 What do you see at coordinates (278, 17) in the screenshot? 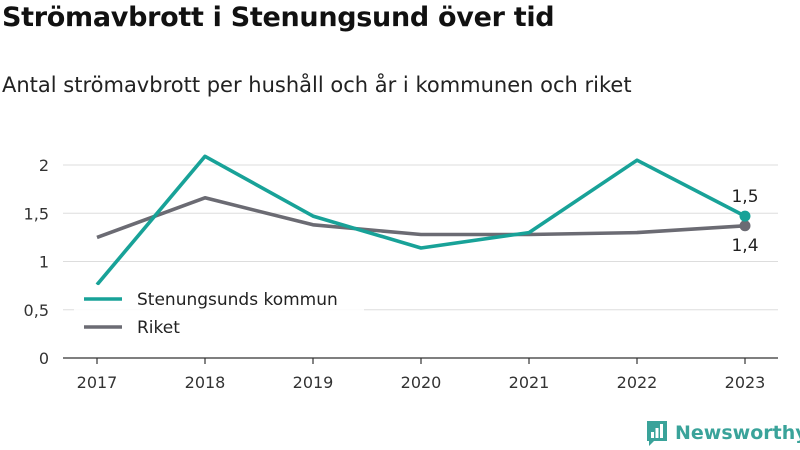
I see `chart-title: Strömavbrott i Stenungsund över tid` at bounding box center [278, 17].